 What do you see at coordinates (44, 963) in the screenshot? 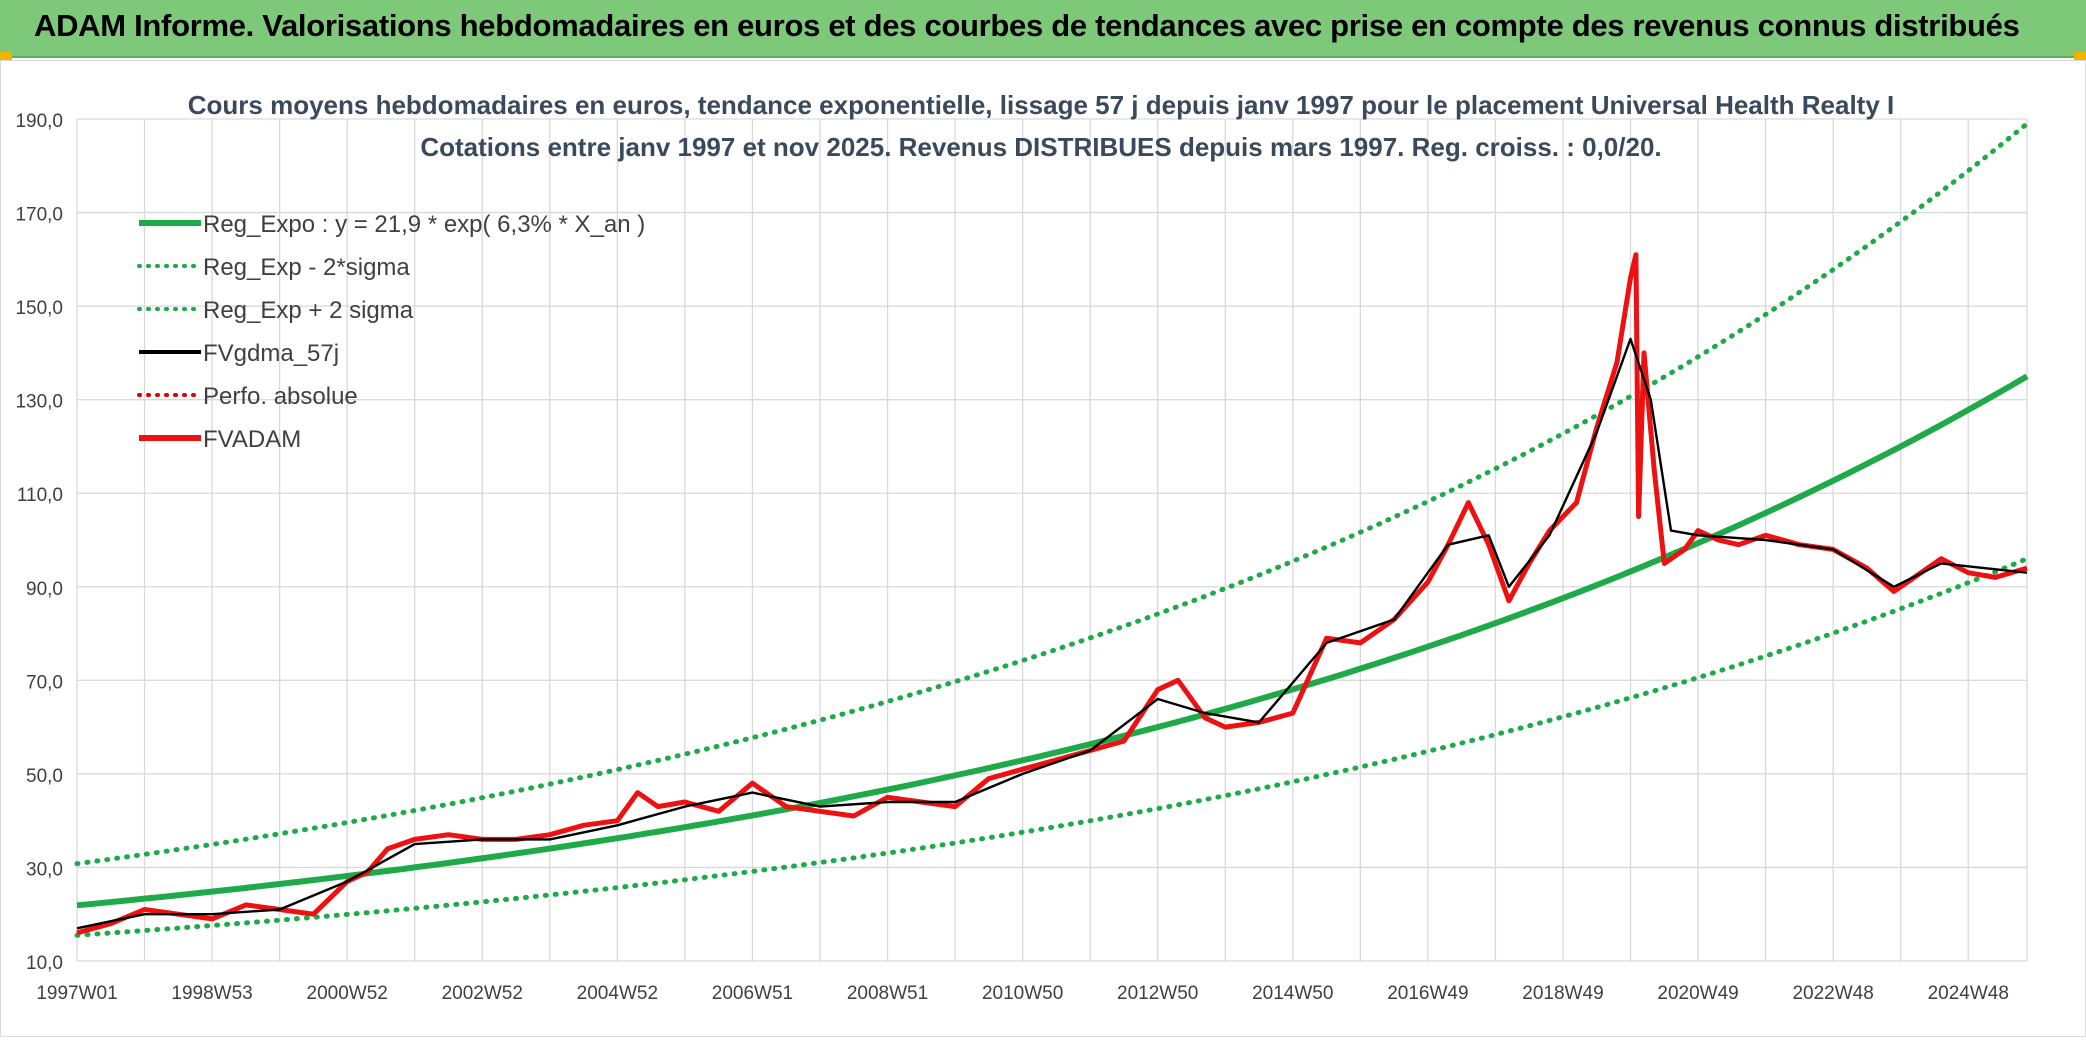
I see `y-tick-label: 10,0` at bounding box center [44, 963].